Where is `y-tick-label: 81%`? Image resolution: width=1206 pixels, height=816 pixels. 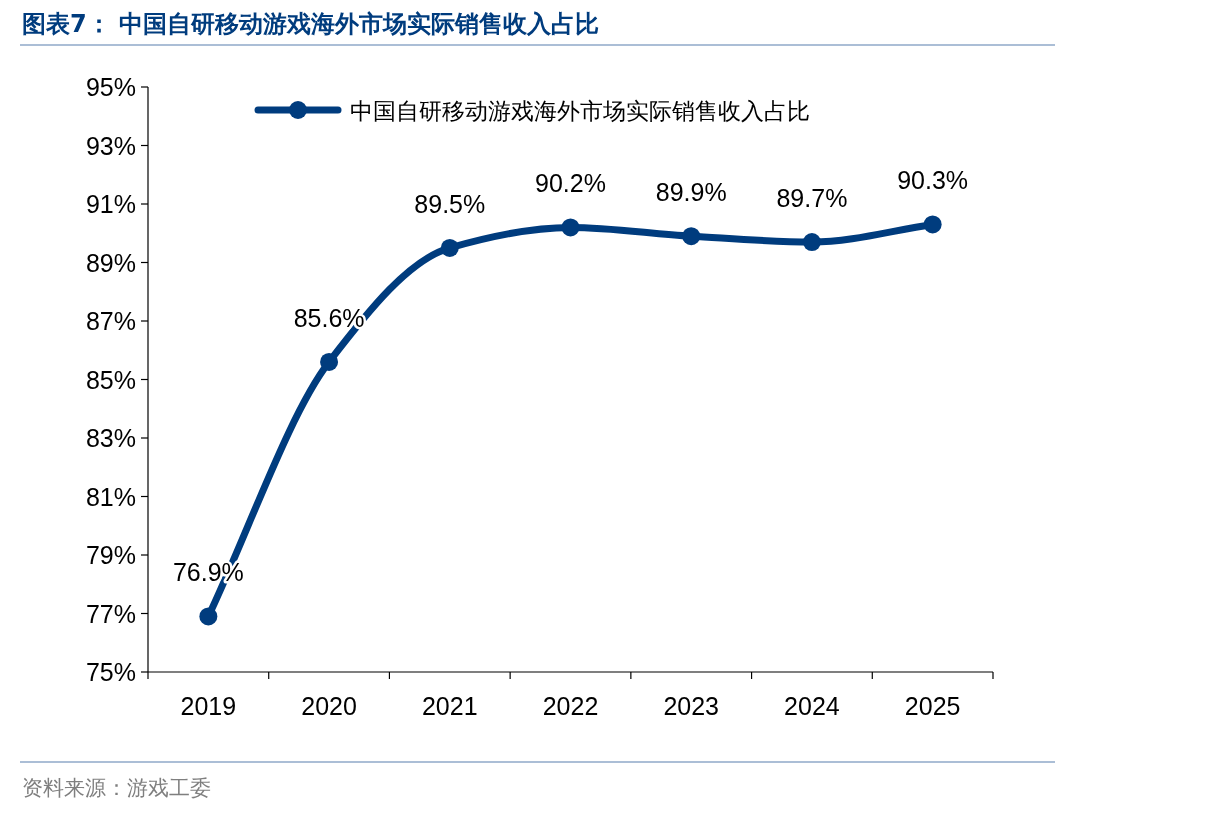
y-tick-label: 81% is located at coordinates (110, 496).